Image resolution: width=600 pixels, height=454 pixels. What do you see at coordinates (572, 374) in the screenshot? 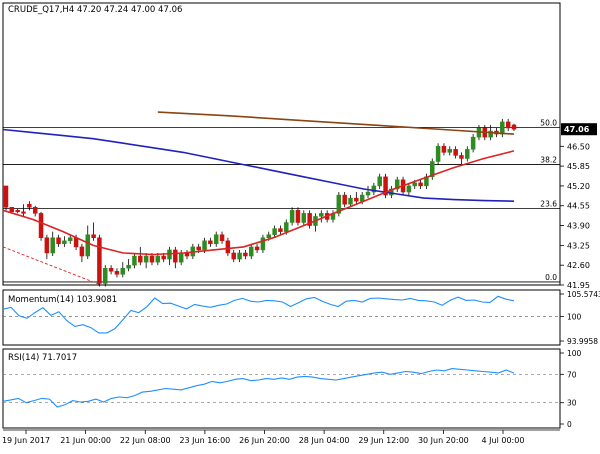
I see `rsi-tick-label: 70` at bounding box center [572, 374].